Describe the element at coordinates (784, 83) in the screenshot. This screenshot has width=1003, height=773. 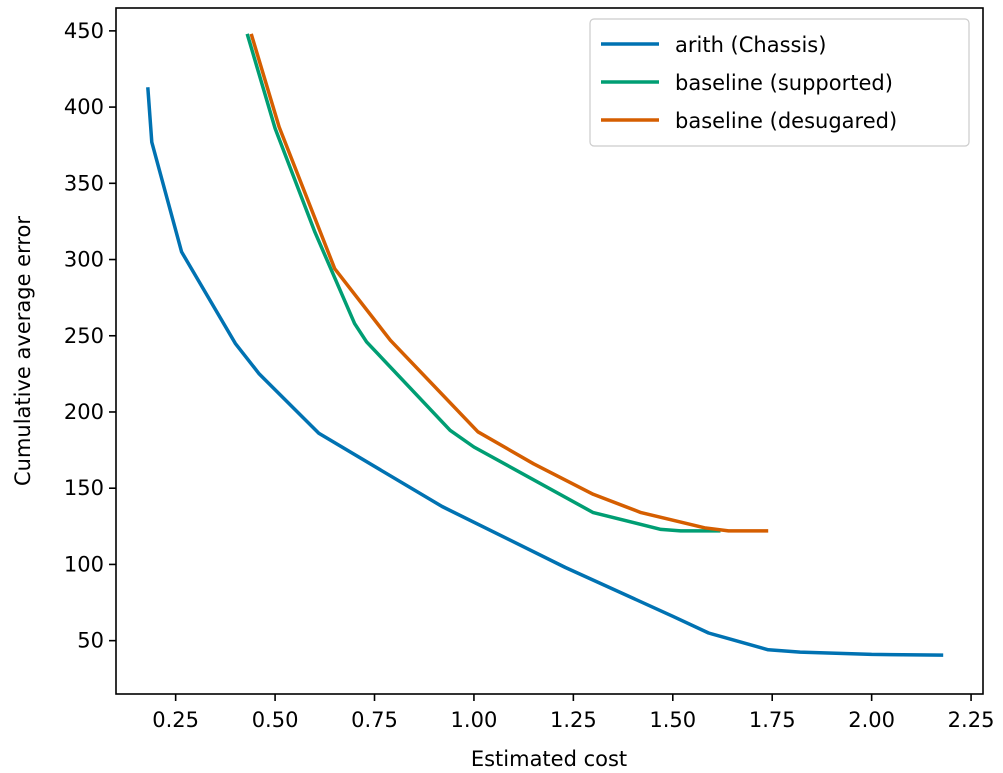
I see `legend-label-baseline-supported: baseline (supported)` at that location.